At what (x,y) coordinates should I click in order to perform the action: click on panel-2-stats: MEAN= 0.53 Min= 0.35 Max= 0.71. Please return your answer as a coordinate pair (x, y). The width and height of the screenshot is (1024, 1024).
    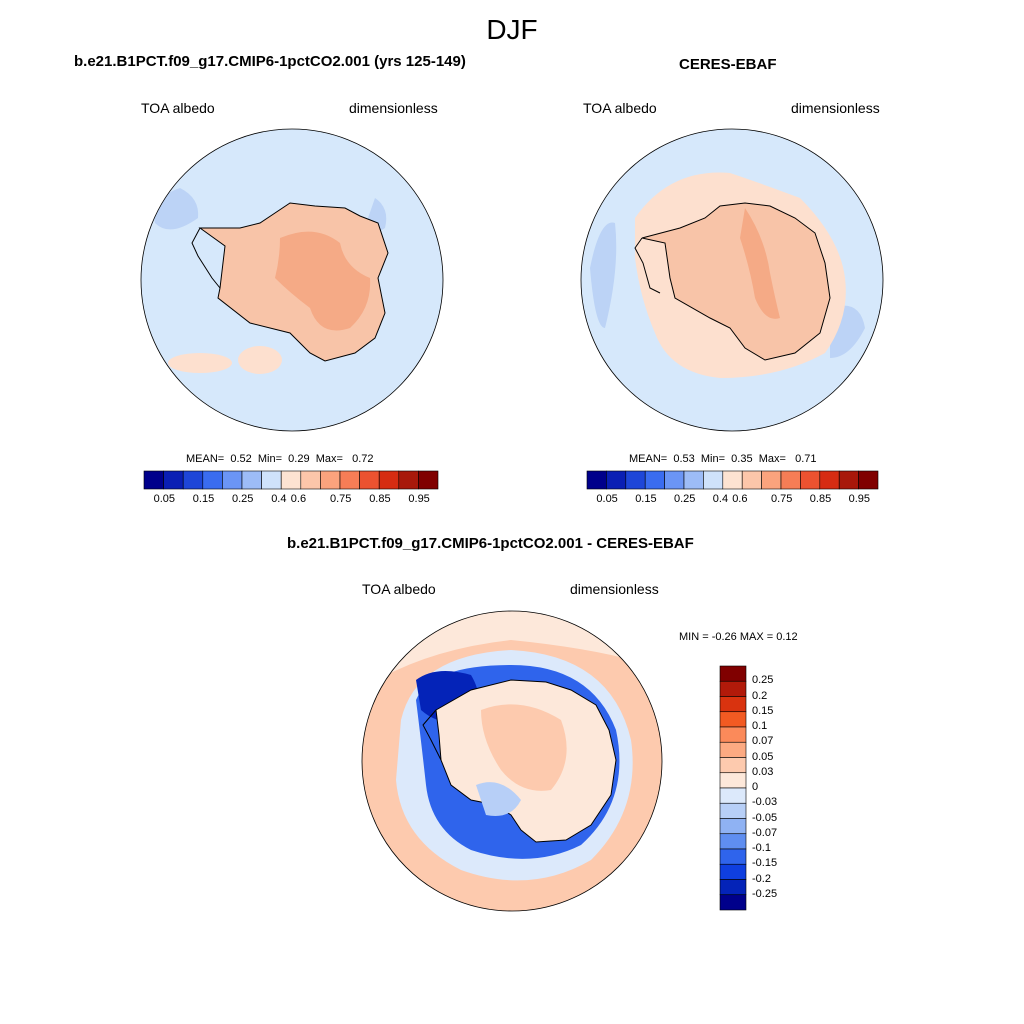
    Looking at the image, I should click on (723, 459).